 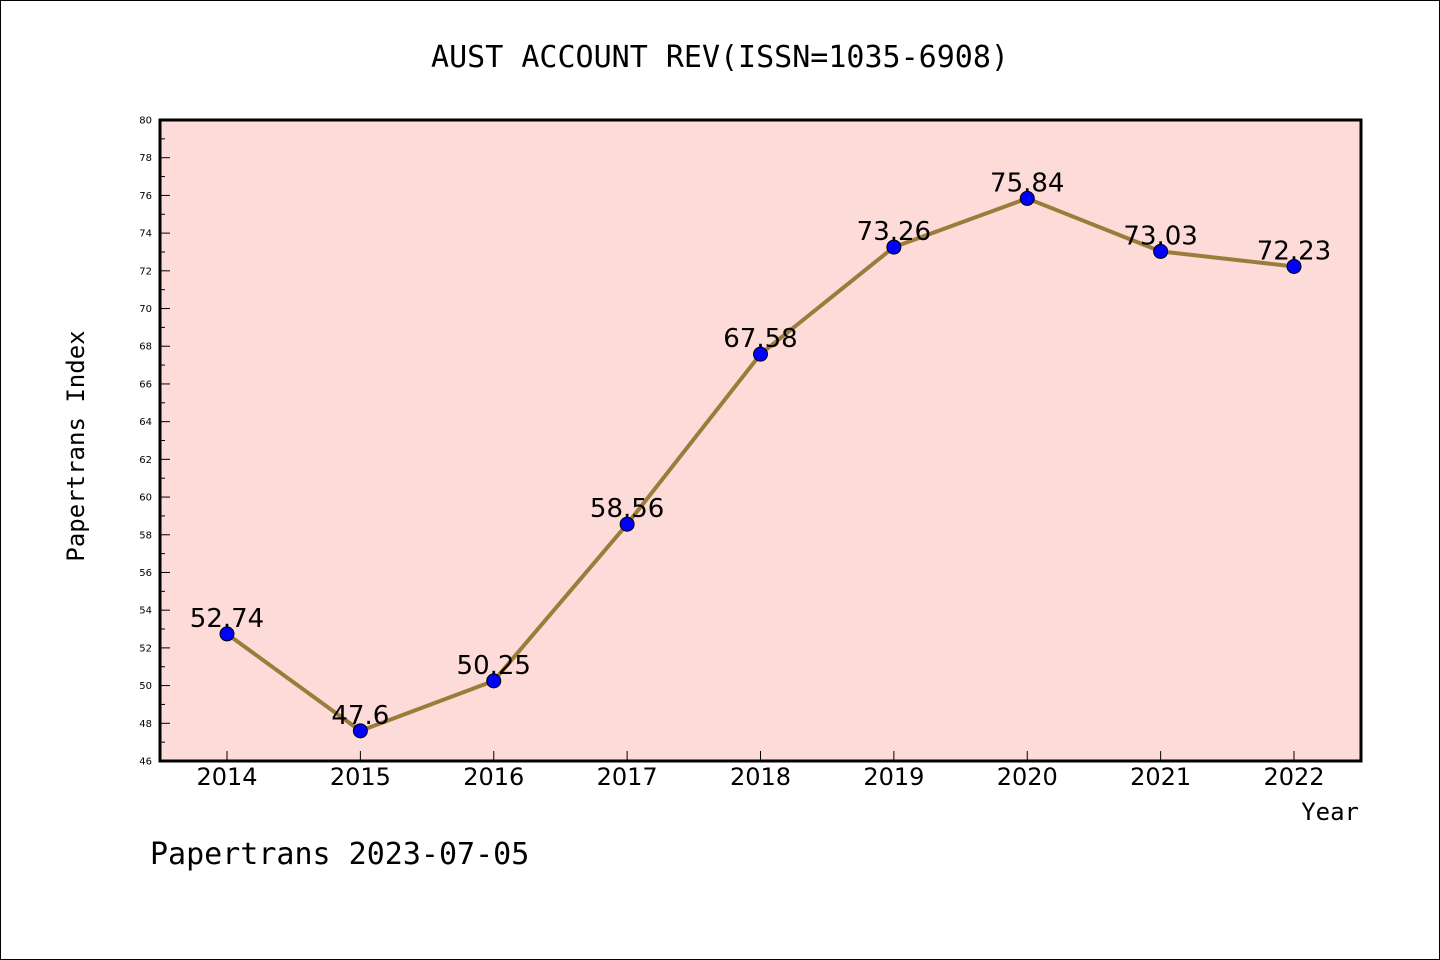 What do you see at coordinates (145, 686) in the screenshot?
I see `y-tick-label: 50` at bounding box center [145, 686].